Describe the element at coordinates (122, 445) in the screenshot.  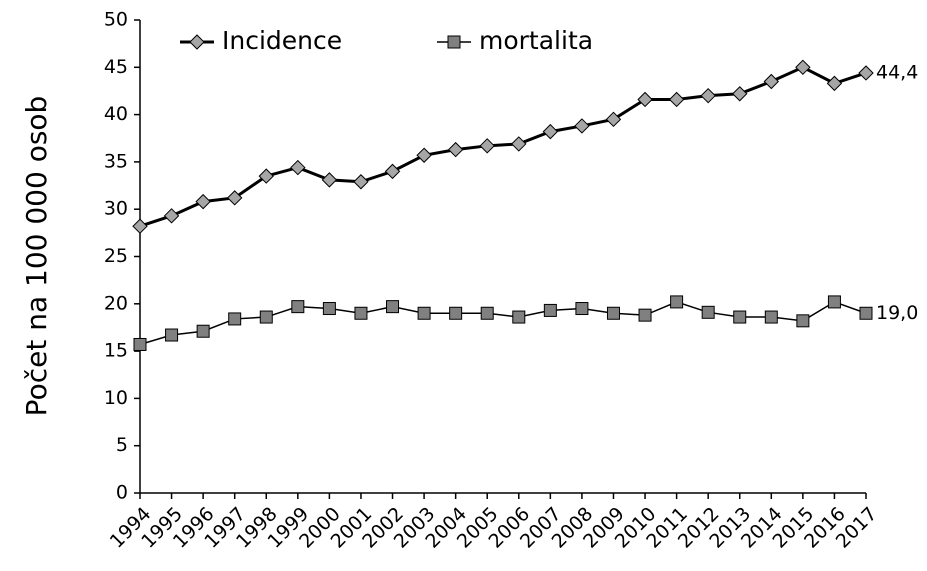
I see `y-tick-label: 5` at that location.